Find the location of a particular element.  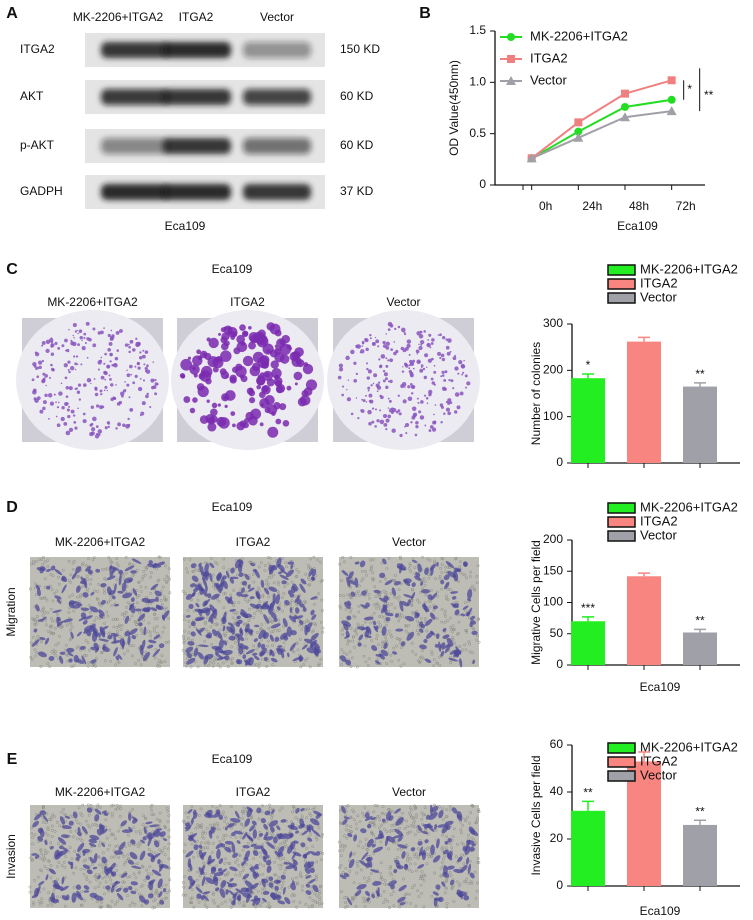

legend-marker is located at coordinates (511, 37).